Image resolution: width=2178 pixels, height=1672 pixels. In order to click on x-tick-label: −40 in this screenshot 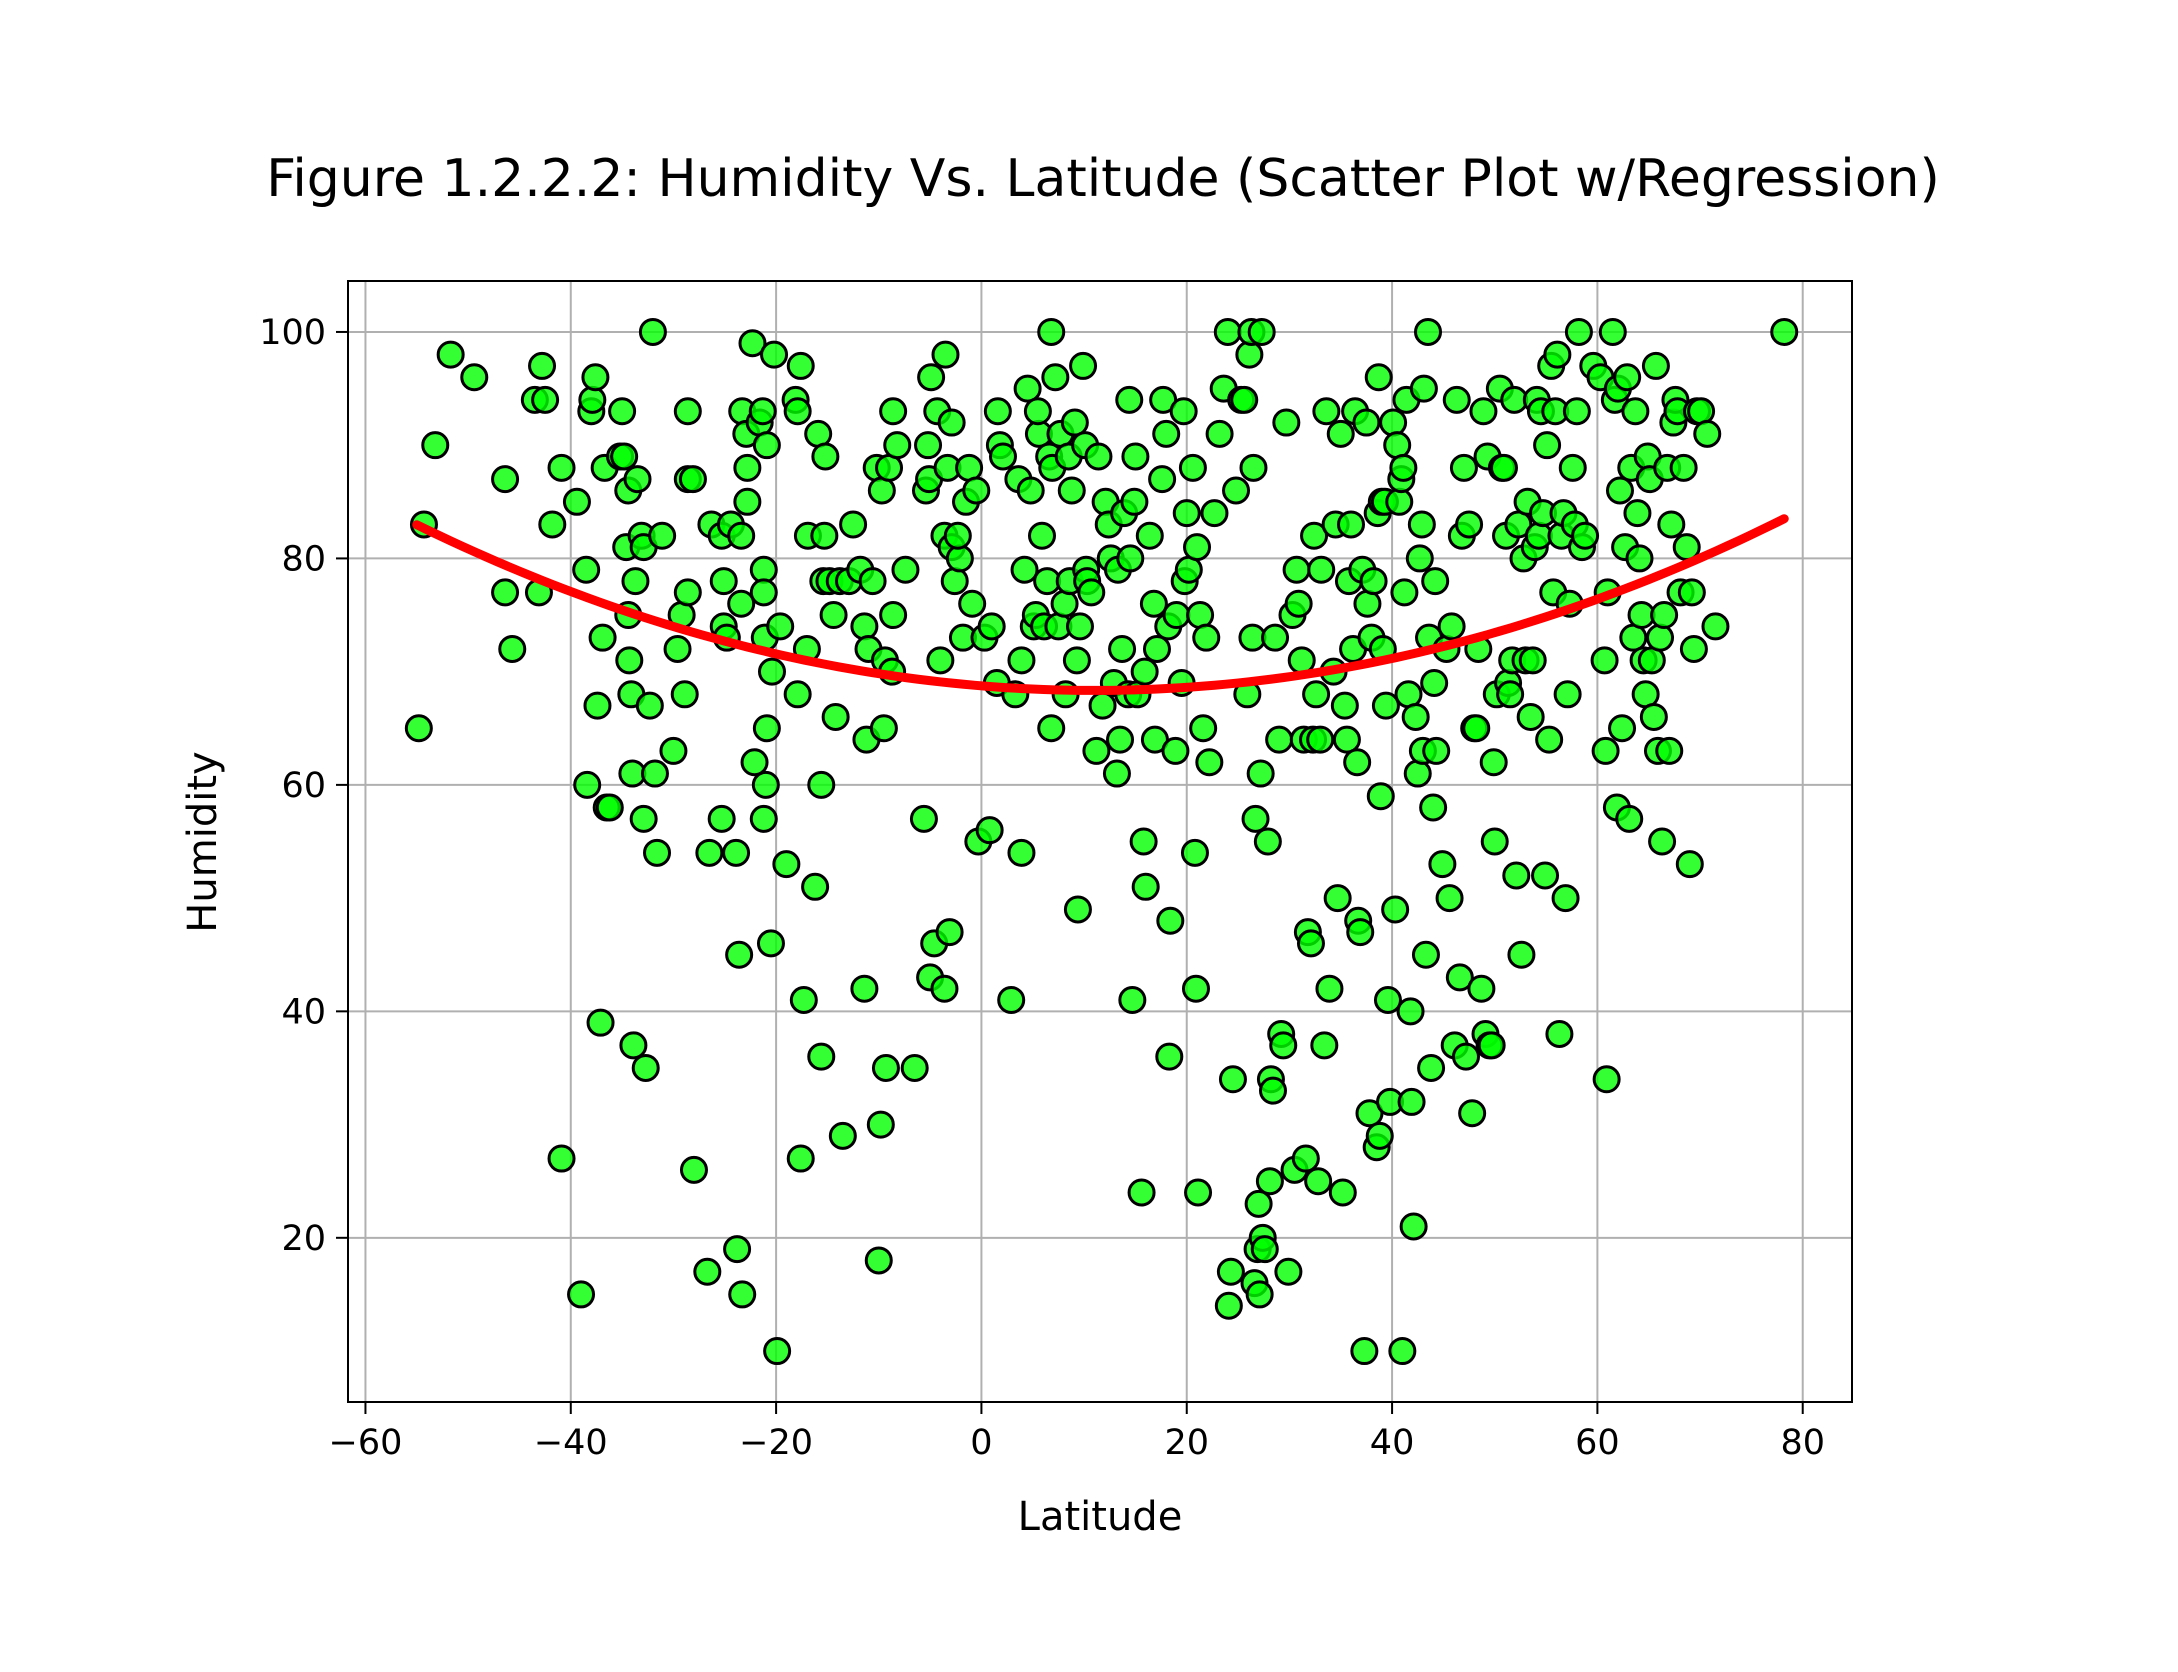, I will do `click(571, 1443)`.